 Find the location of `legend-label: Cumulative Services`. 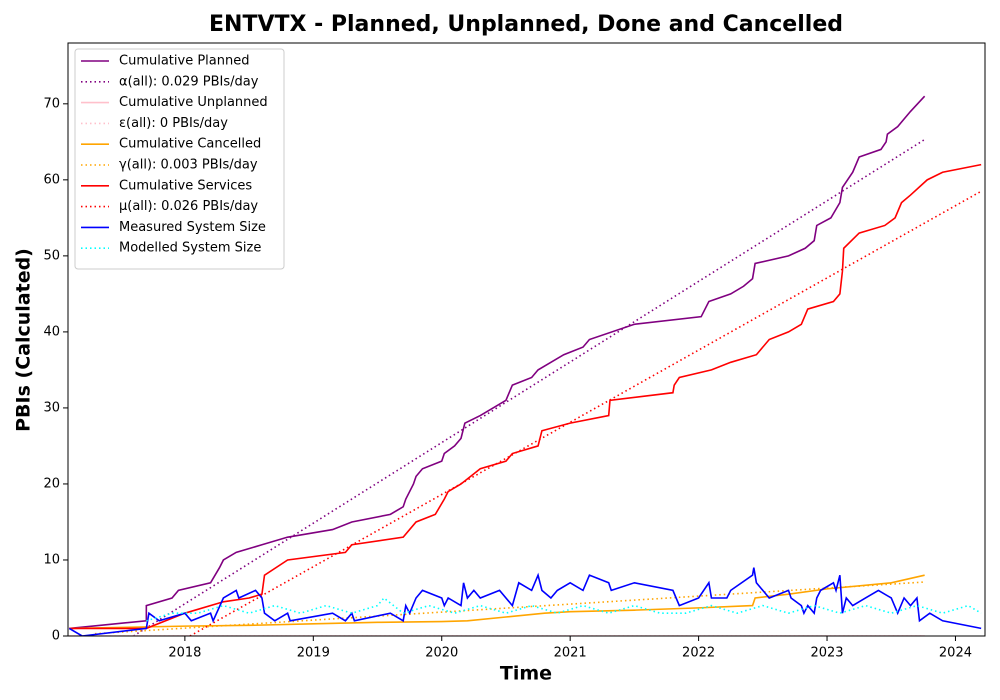

legend-label: Cumulative Services is located at coordinates (185, 185).